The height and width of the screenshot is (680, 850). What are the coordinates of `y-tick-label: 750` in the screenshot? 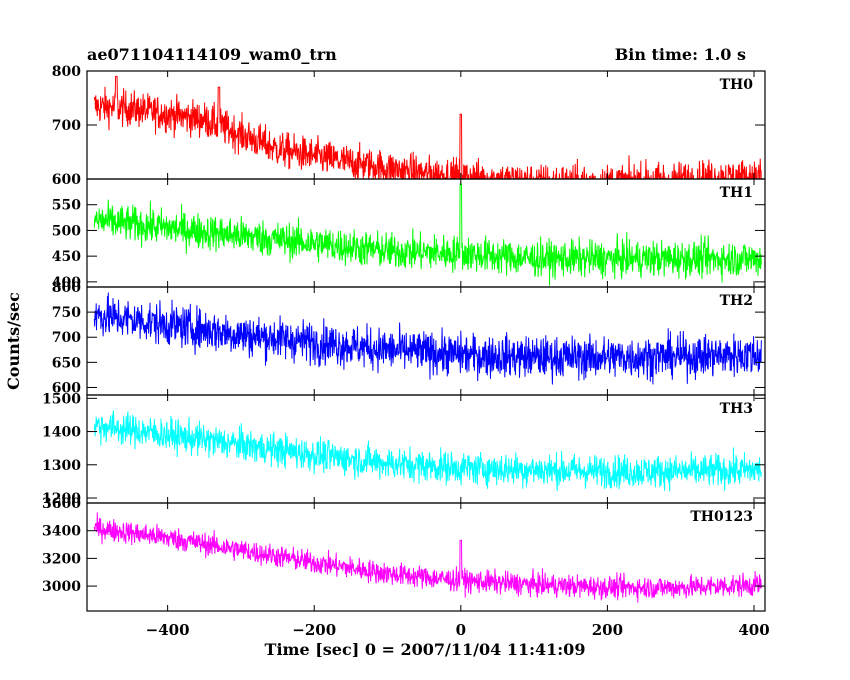 It's located at (66, 313).